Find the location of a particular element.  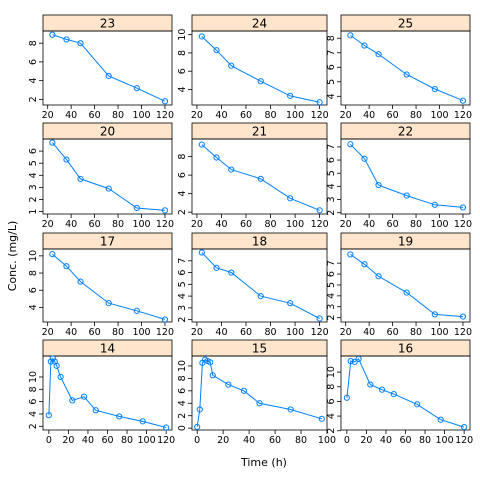

y-tick-label: 3 is located at coordinates (331, 307).